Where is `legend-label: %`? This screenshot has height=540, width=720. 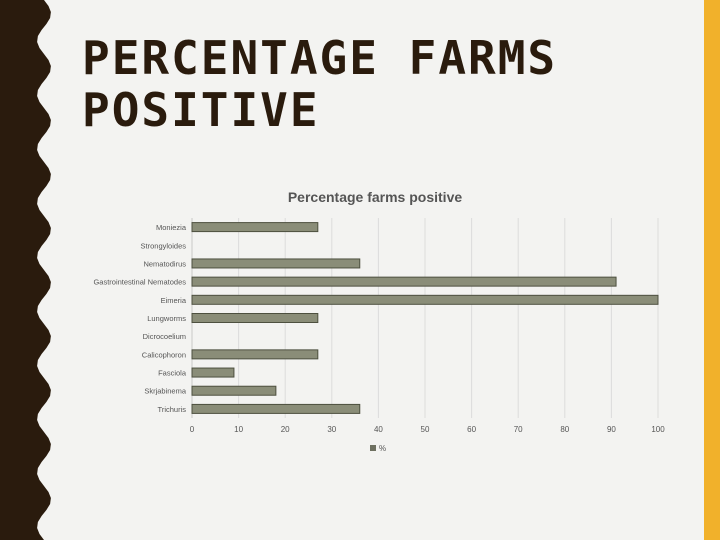 legend-label: % is located at coordinates (382, 448).